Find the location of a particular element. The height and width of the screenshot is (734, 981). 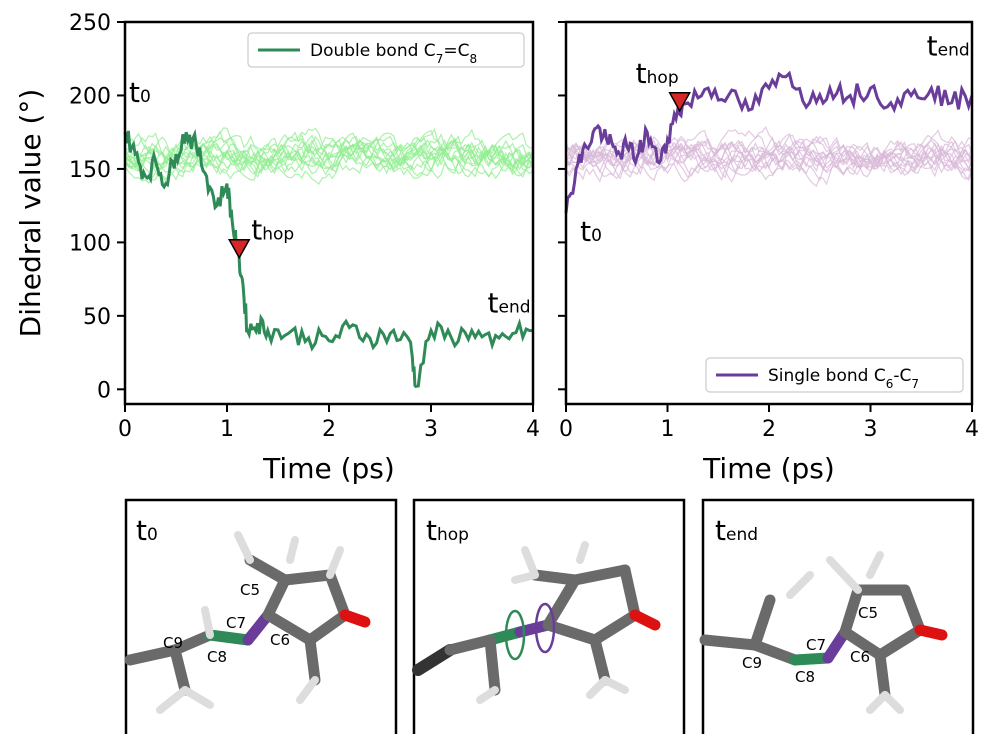

y-axis-label: Dihedral value (°) is located at coordinates (30, 213).